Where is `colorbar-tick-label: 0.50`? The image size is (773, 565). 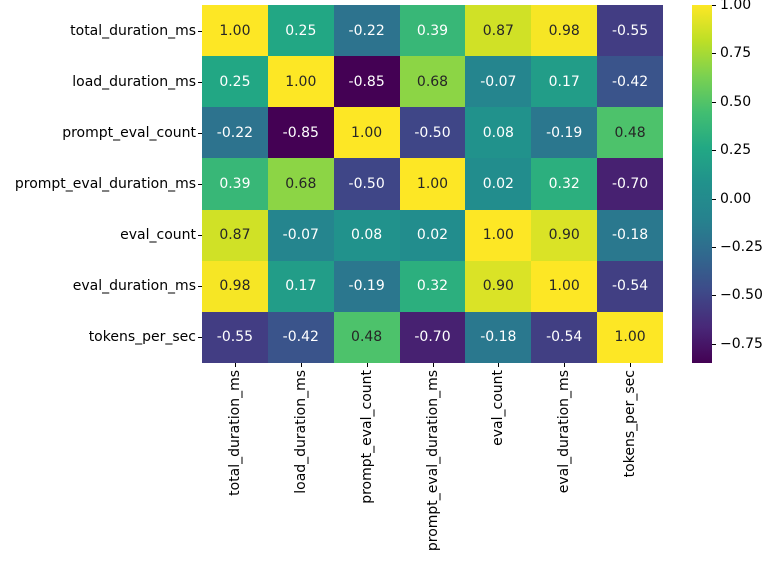 colorbar-tick-label: 0.50 is located at coordinates (736, 101).